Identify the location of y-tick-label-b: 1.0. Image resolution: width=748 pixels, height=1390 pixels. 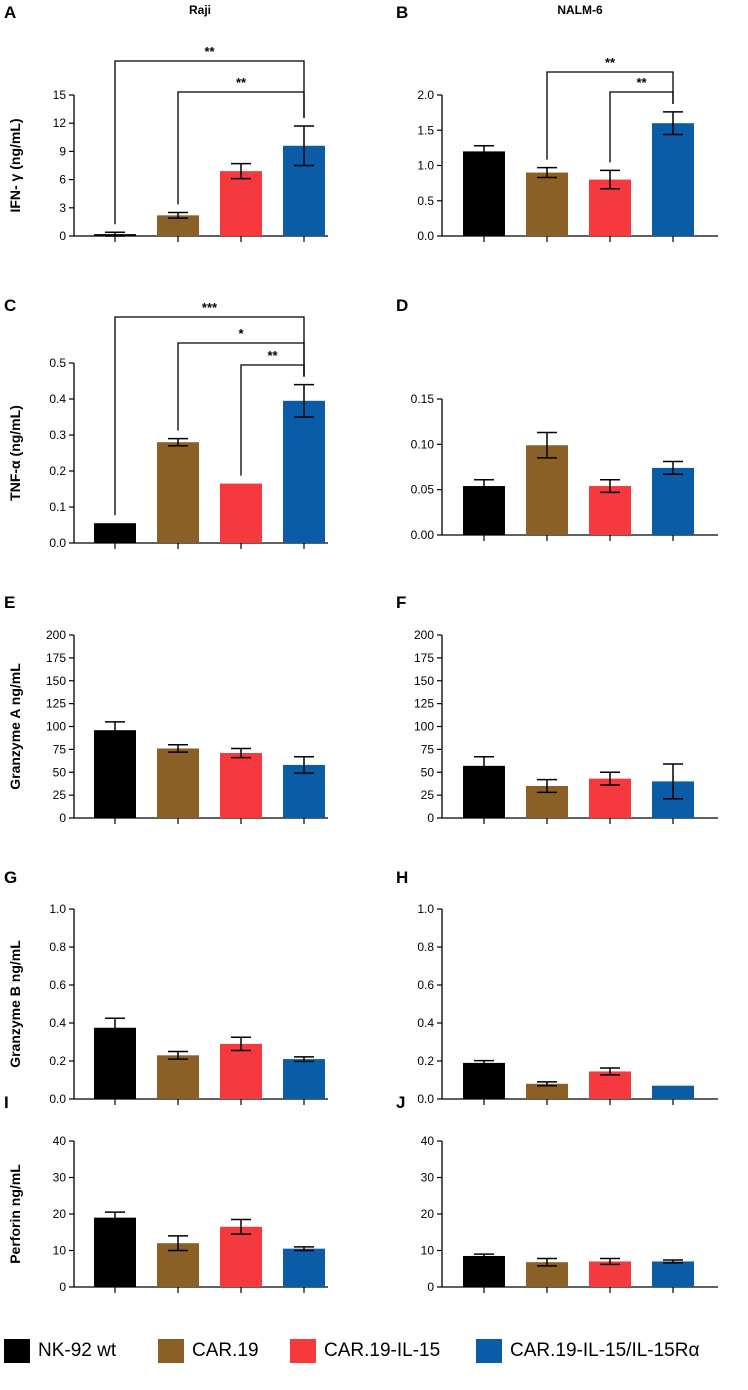
(425, 166).